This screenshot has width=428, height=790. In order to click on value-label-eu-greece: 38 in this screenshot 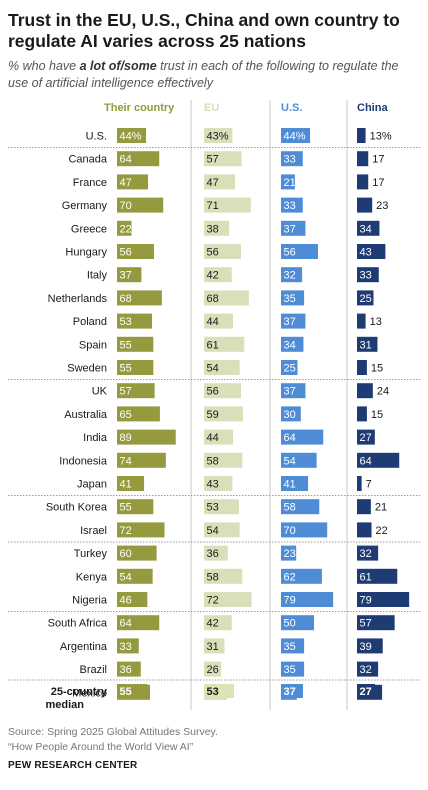, I will do `click(213, 229)`.